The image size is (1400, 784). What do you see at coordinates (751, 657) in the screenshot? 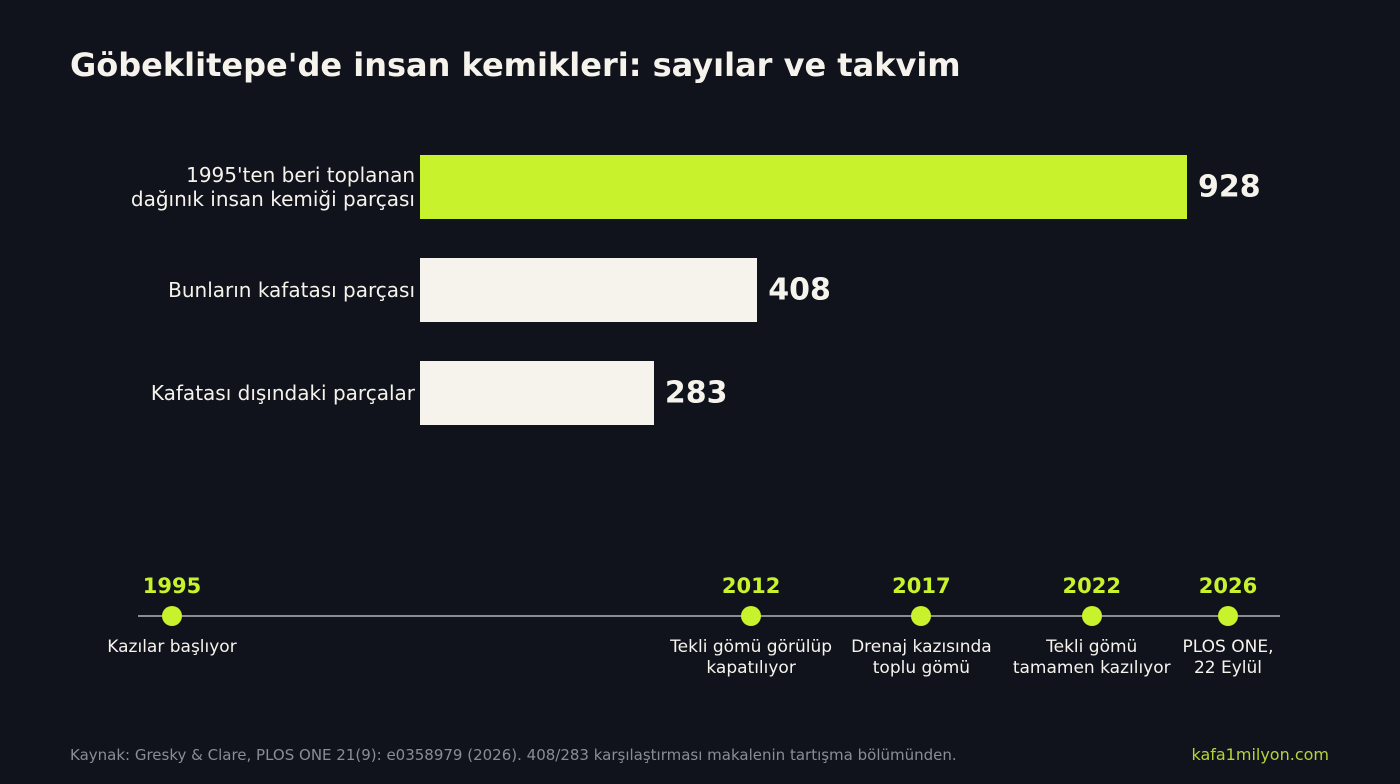
I see `event-label: Tekli gömü görülüp kapatılıyor` at bounding box center [751, 657].